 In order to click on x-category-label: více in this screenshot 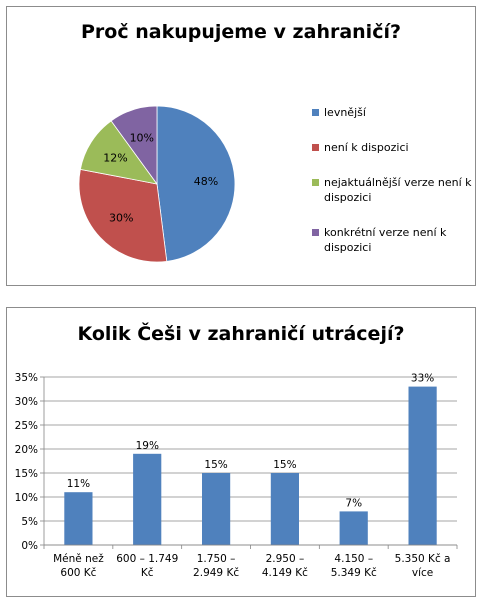, I will do `click(422, 573)`.